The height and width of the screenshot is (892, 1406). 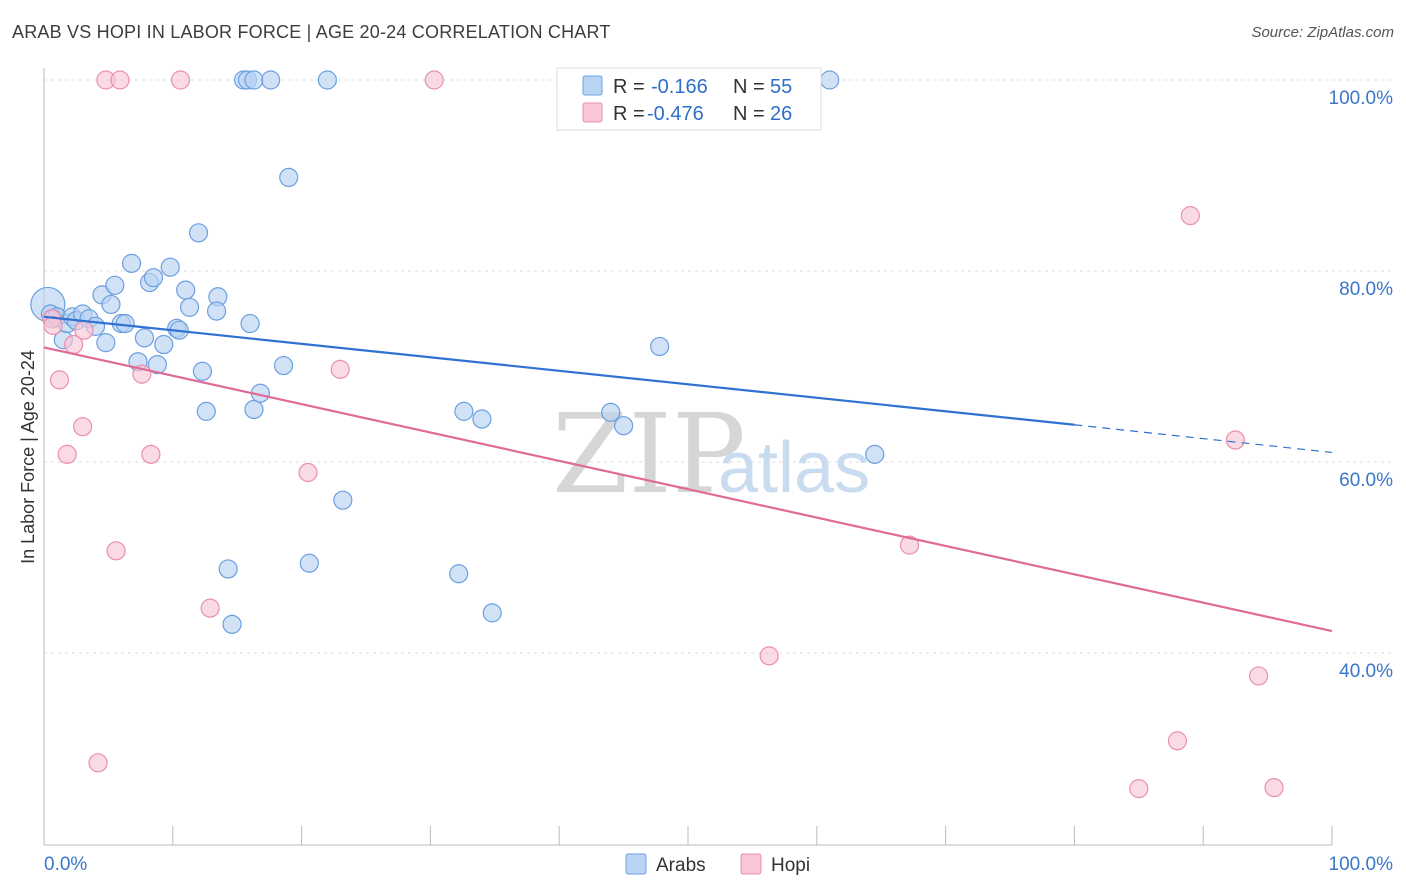 What do you see at coordinates (781, 114) in the screenshot?
I see `legend-hopi-n-value: 26` at bounding box center [781, 114].